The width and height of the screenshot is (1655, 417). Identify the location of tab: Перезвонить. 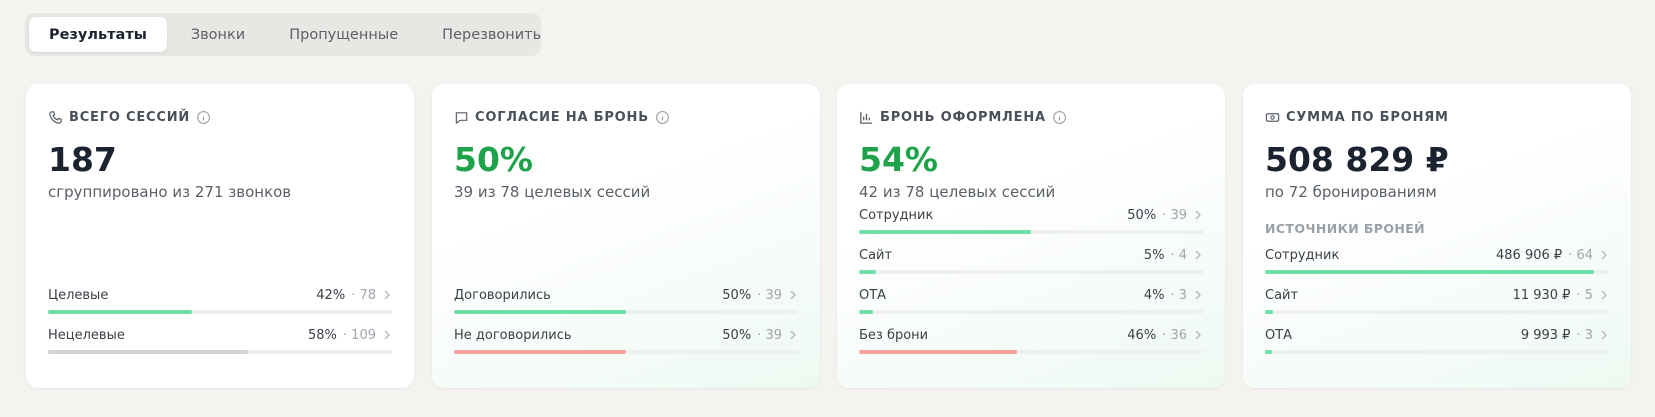
(492, 34).